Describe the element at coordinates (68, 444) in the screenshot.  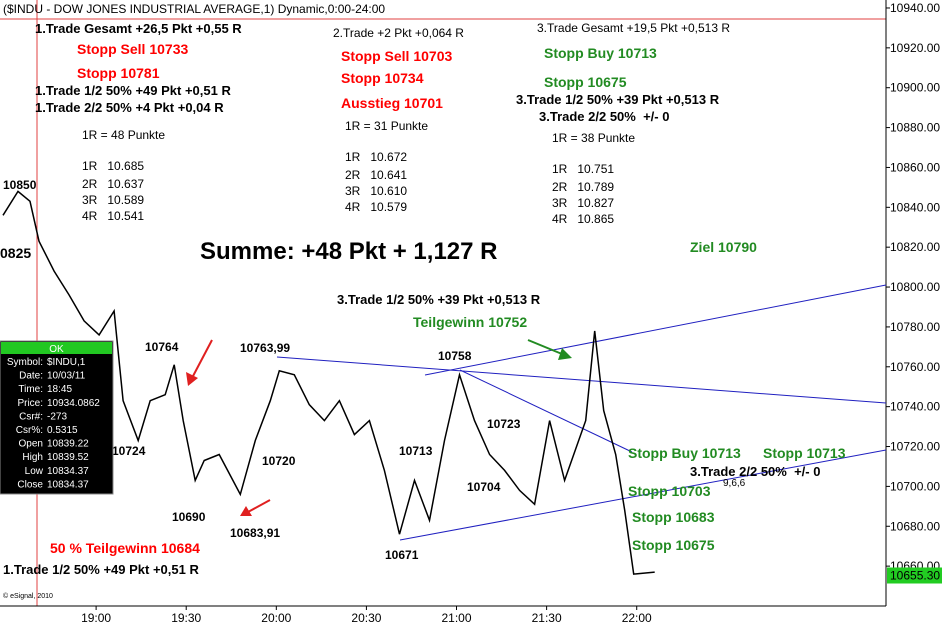
I see `info-value: 10839.22` at that location.